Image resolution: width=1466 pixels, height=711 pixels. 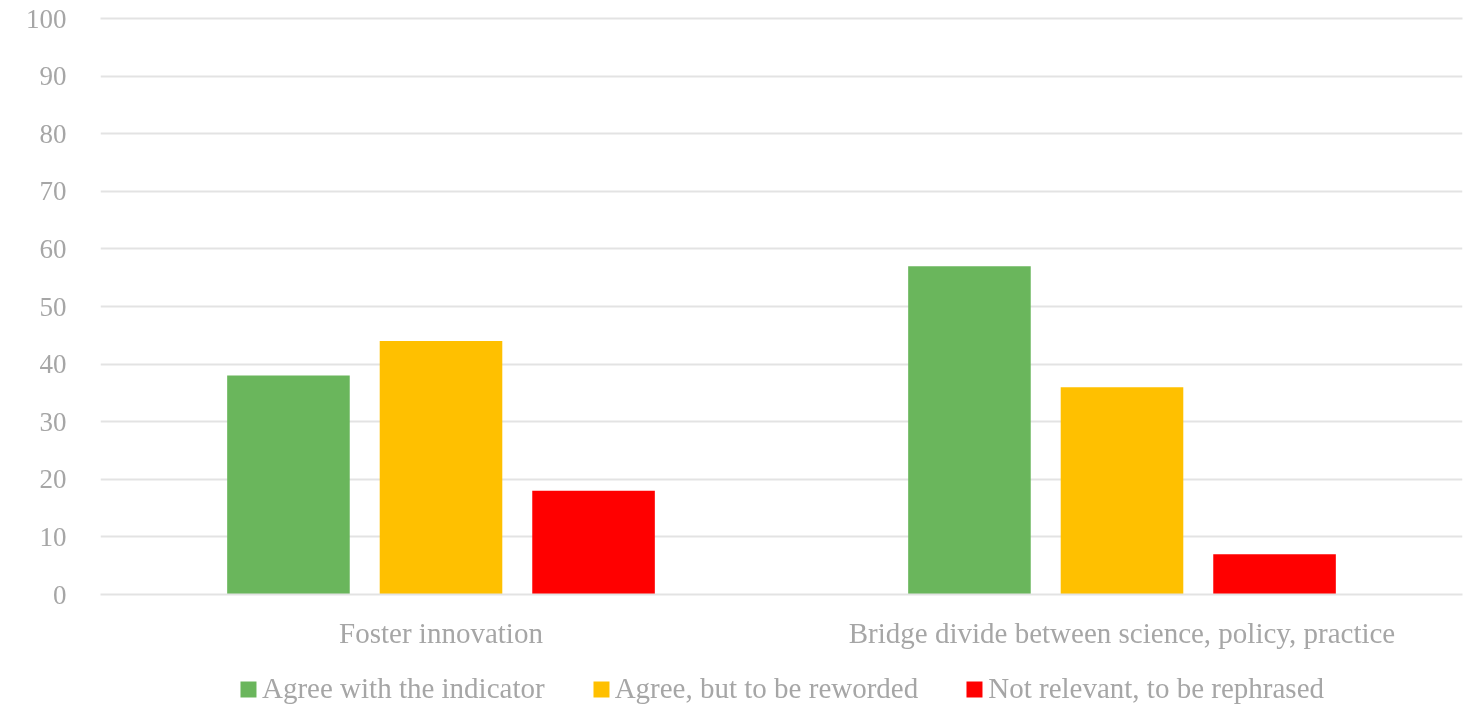 What do you see at coordinates (53, 421) in the screenshot?
I see `y-tick-label: 30` at bounding box center [53, 421].